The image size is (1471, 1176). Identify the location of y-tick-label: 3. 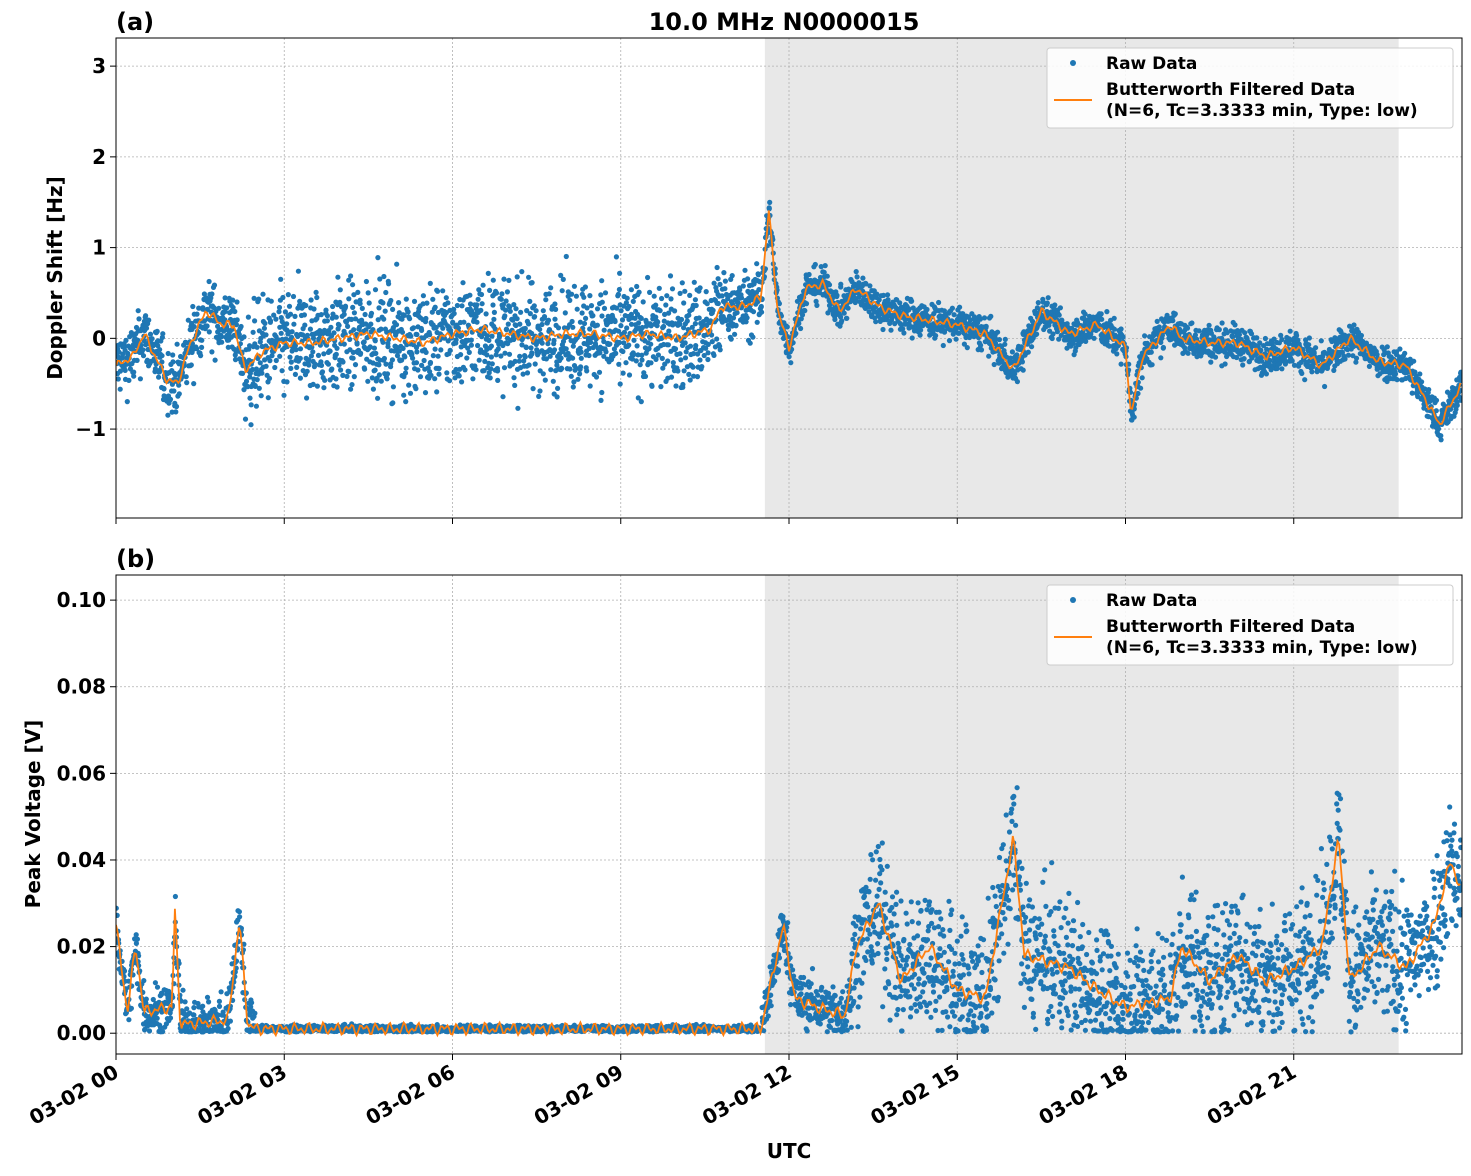
(99, 66).